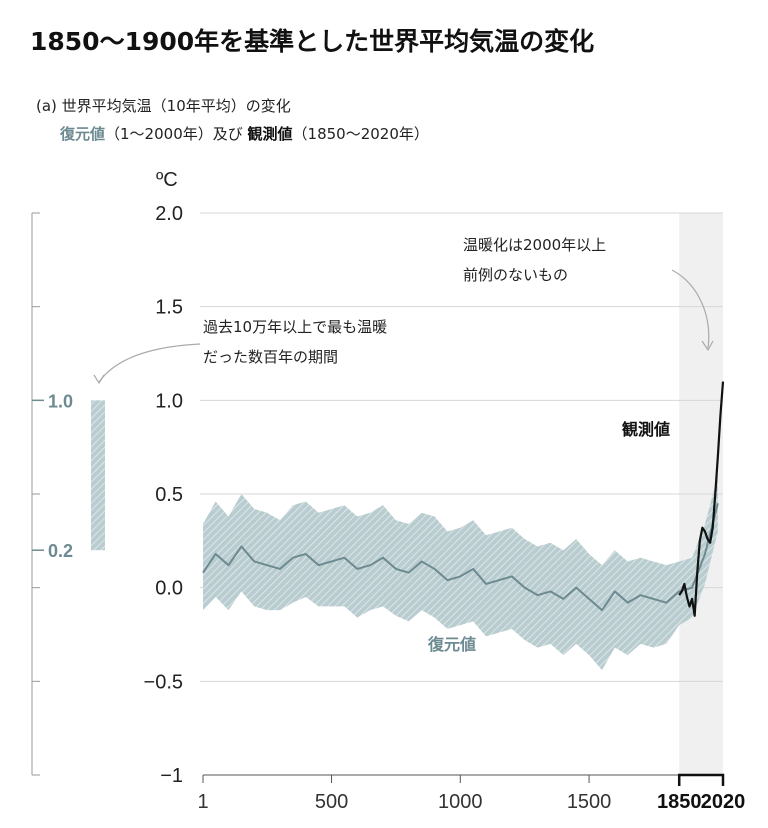 Image resolution: width=768 pixels, height=828 pixels. I want to click on y-tick-label: −1, so click(171, 776).